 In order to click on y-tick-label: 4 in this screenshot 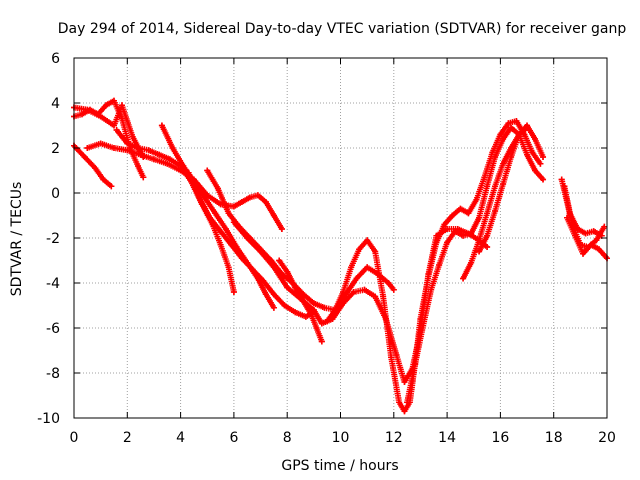, I will do `click(55, 104)`.